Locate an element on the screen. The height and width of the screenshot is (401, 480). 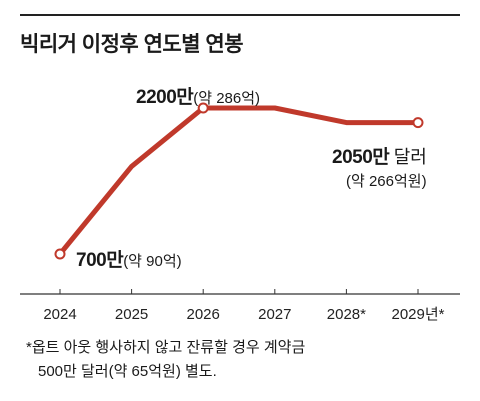
start-note: (약 90억) is located at coordinates (152, 261).